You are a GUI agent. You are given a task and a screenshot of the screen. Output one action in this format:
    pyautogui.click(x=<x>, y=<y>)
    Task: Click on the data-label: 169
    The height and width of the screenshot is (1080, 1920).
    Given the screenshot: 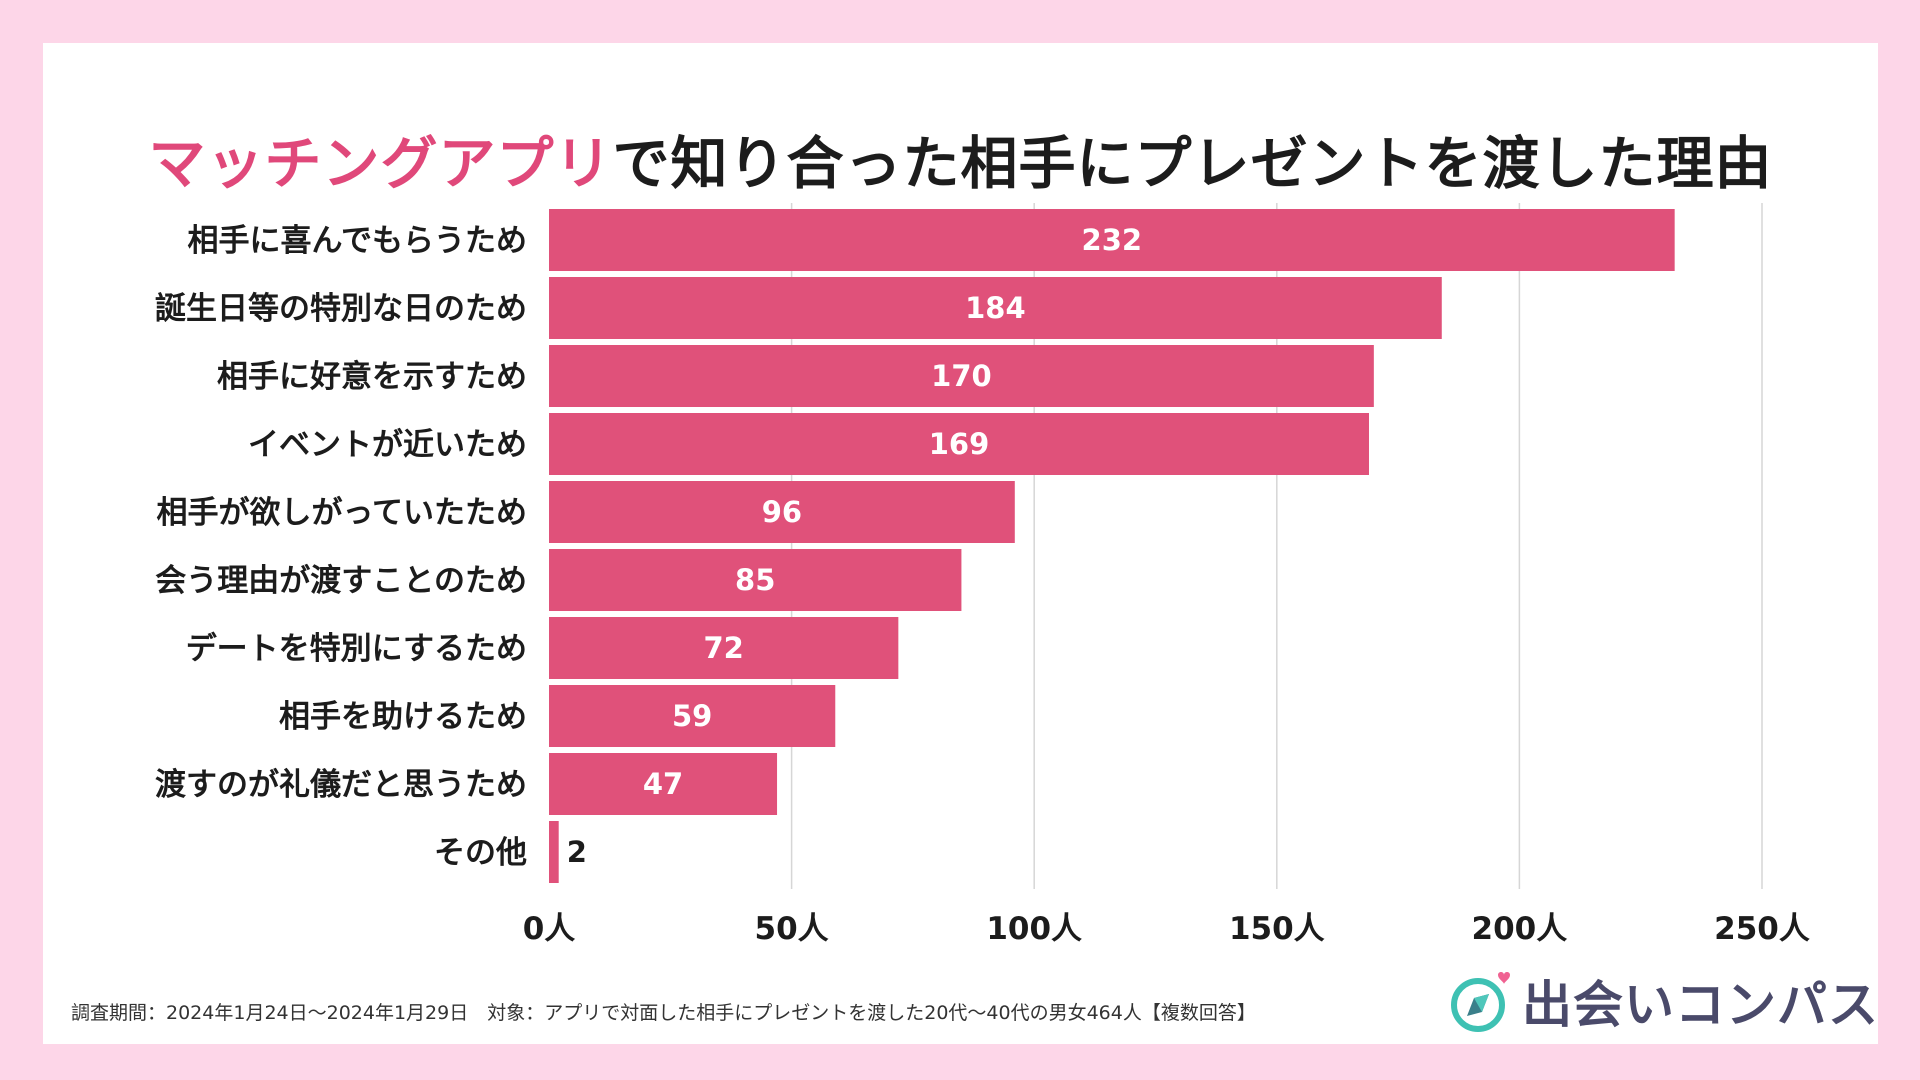 What is the action you would take?
    pyautogui.click(x=959, y=444)
    